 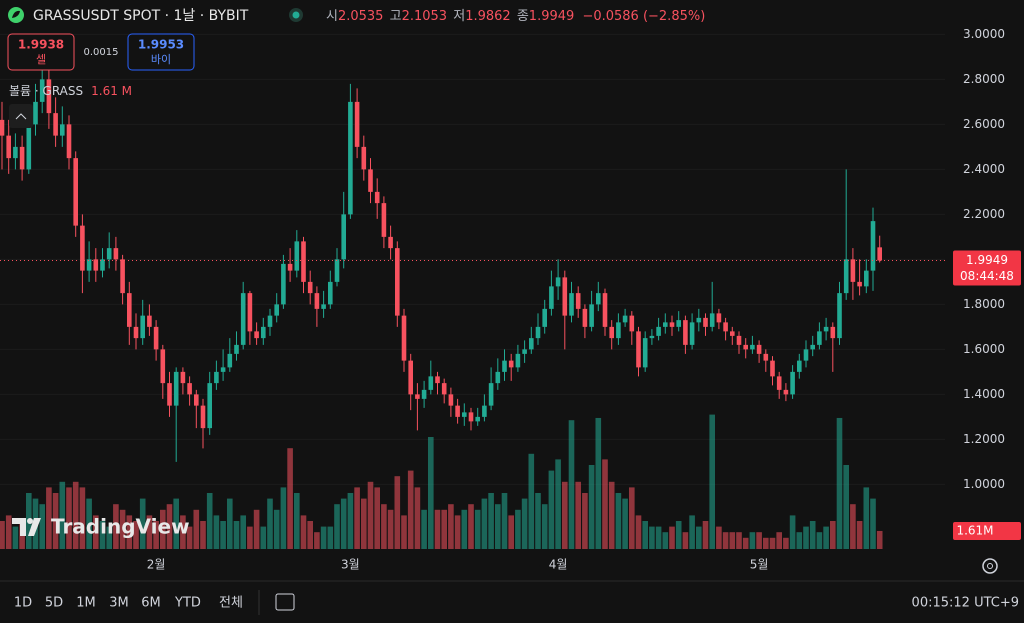 I want to click on status-dot, so click(x=296, y=15).